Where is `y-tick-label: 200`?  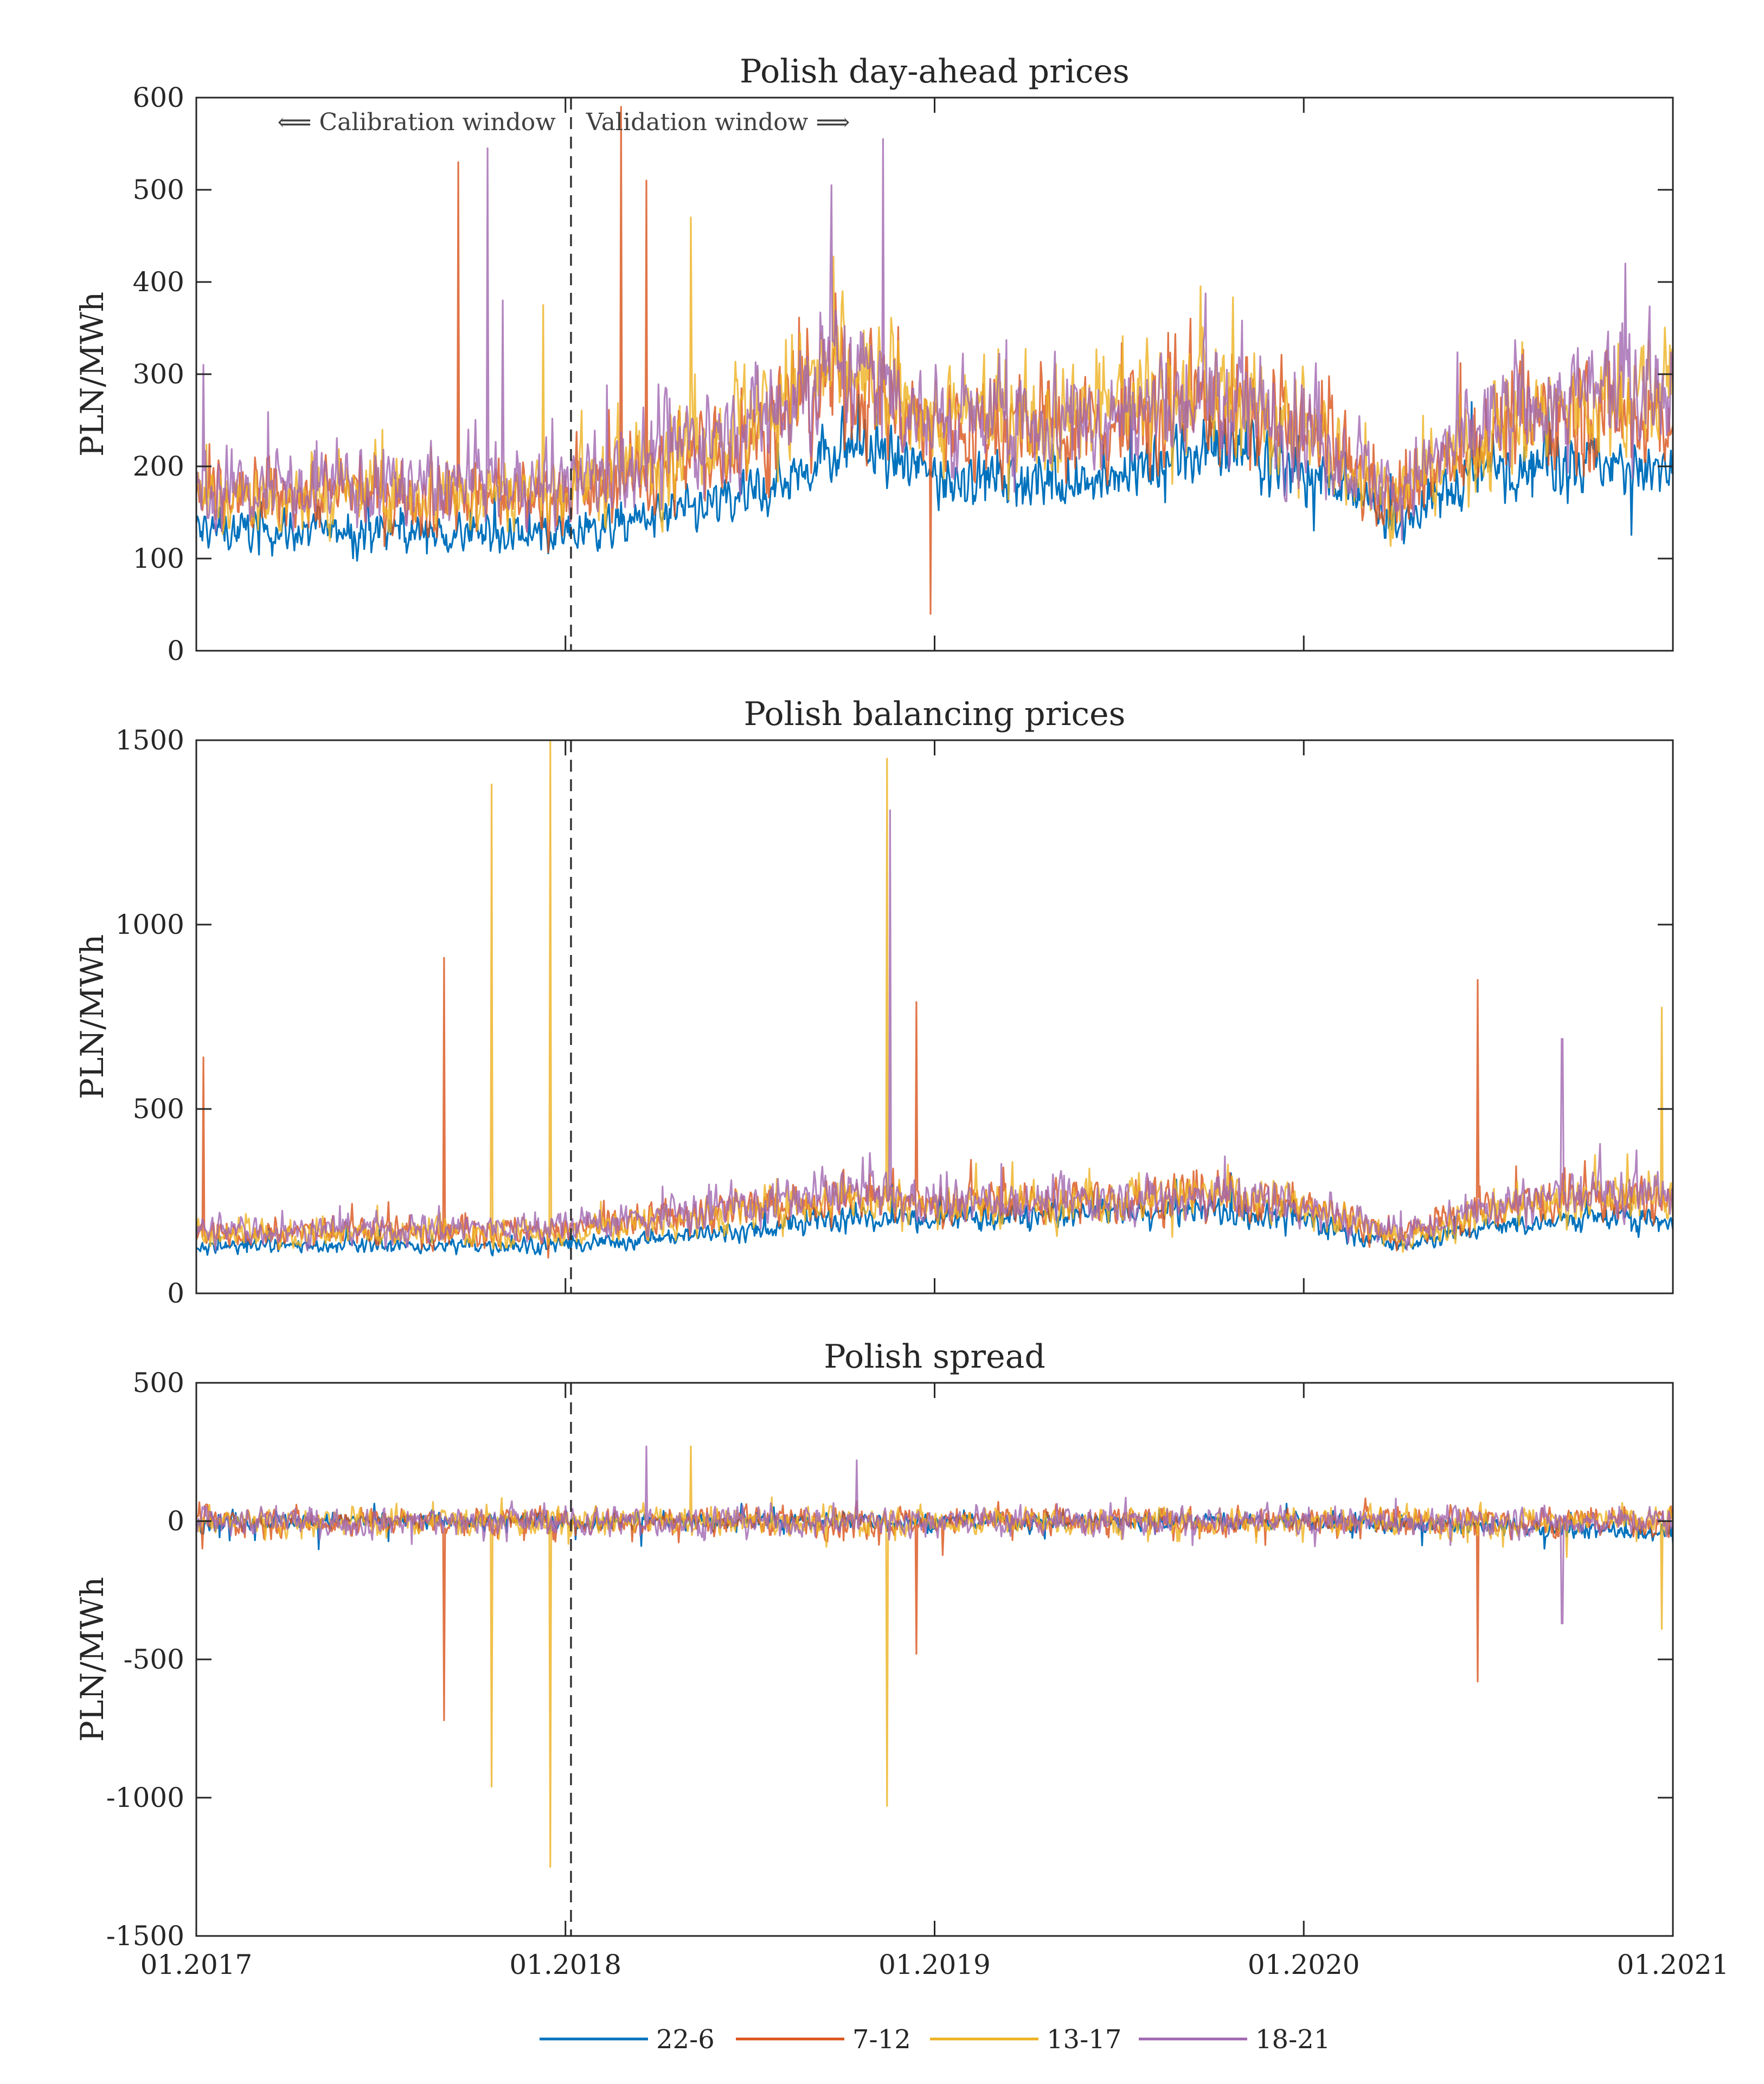 y-tick-label: 200 is located at coordinates (158, 466).